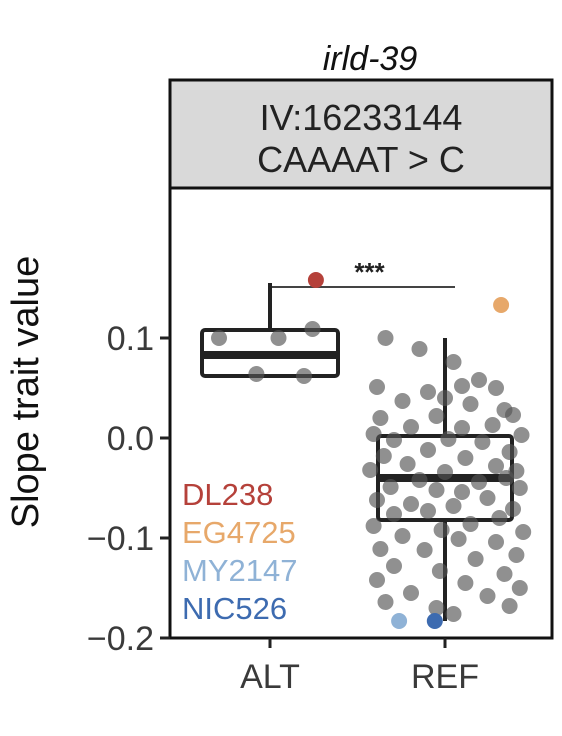 The height and width of the screenshot is (736, 562). What do you see at coordinates (361, 159) in the screenshot?
I see `strip-line-2: CAAAAT > C` at bounding box center [361, 159].